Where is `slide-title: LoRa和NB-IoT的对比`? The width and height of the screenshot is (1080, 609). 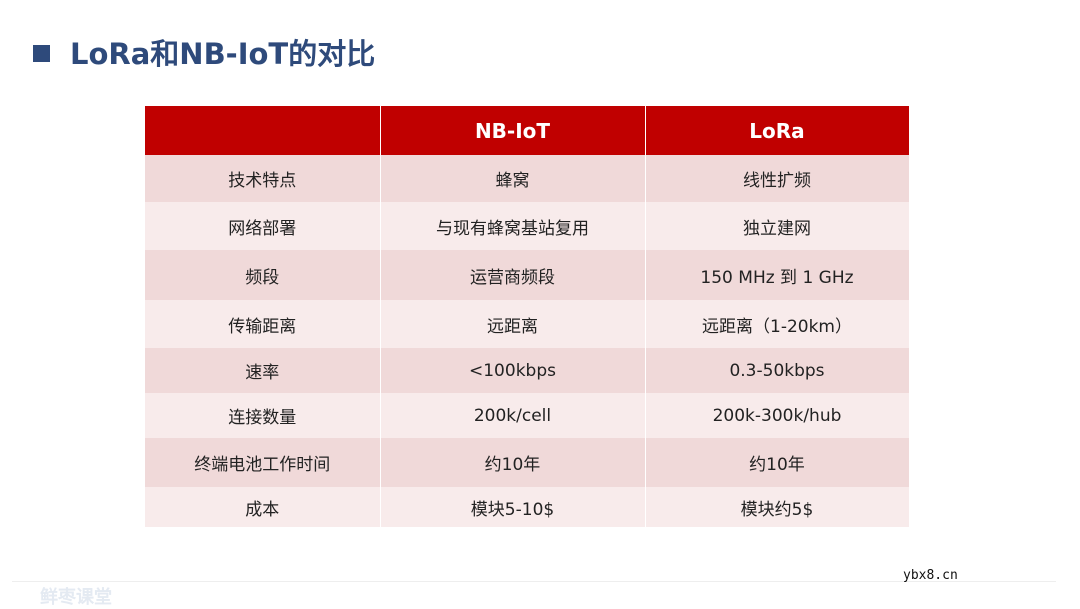 slide-title: LoRa和NB-IoT的对比 is located at coordinates (223, 54).